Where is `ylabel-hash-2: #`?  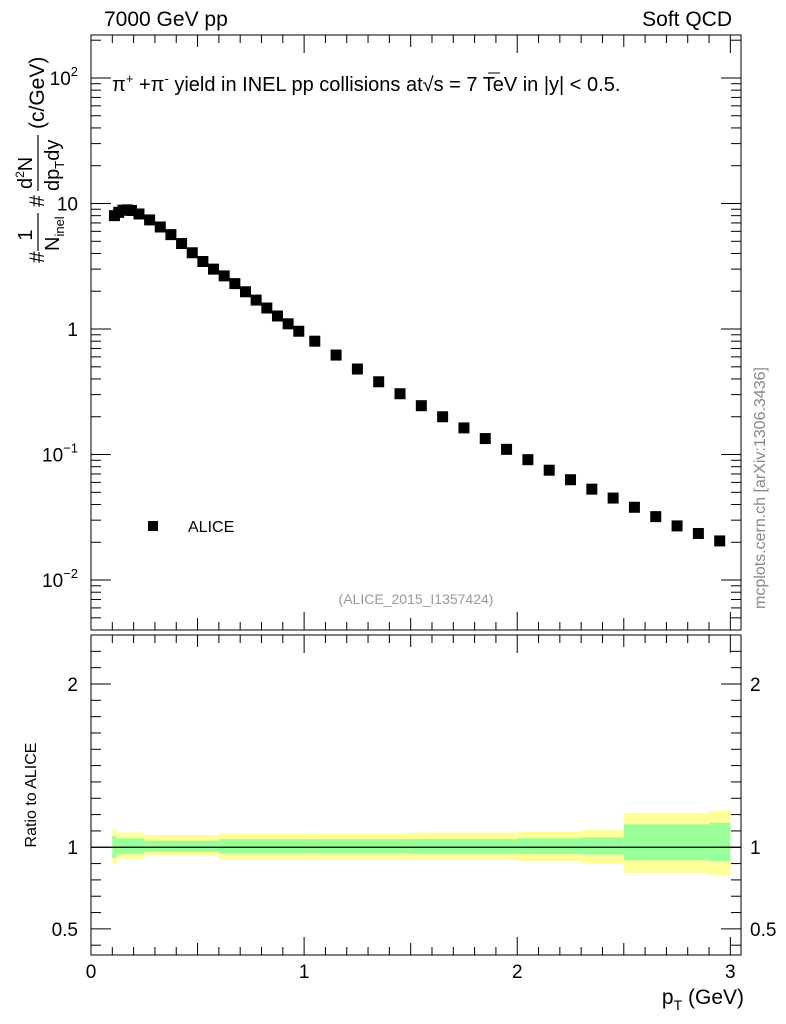
ylabel-hash-2: # is located at coordinates (37, 201).